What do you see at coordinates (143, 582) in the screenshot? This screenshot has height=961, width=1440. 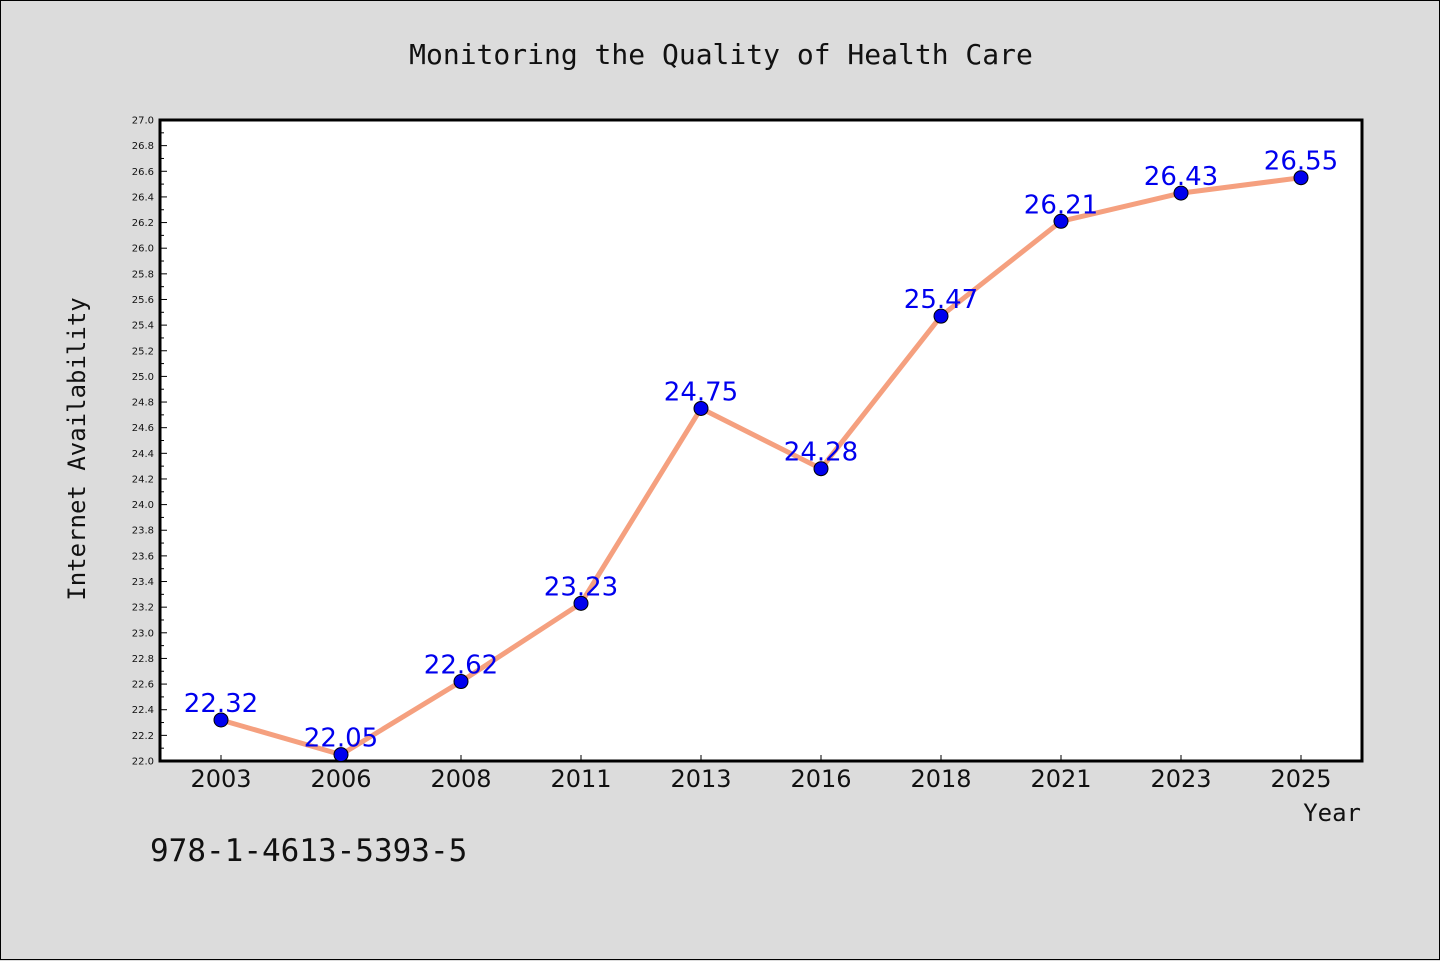 I see `y-tick-label: 23.4` at bounding box center [143, 582].